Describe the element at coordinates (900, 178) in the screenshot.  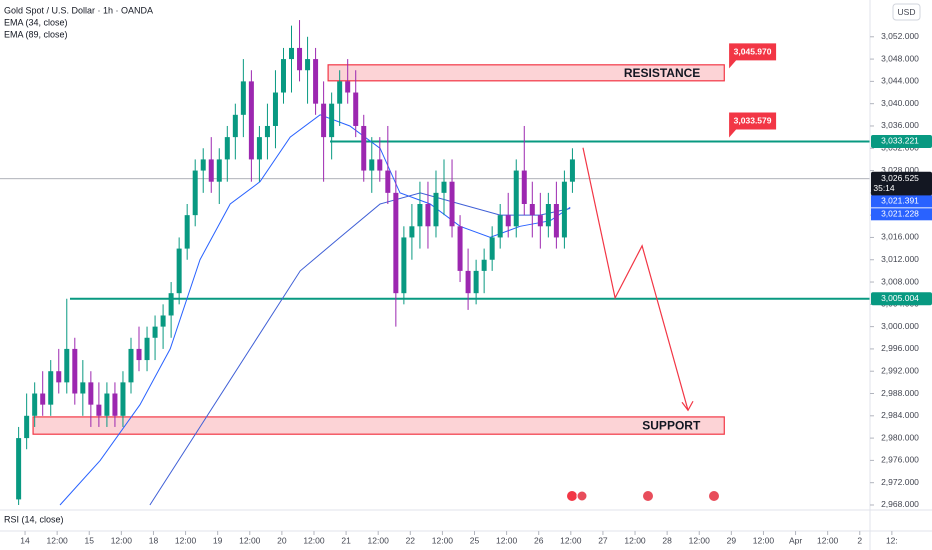
I see `price-tag-label: 3,026.525` at that location.